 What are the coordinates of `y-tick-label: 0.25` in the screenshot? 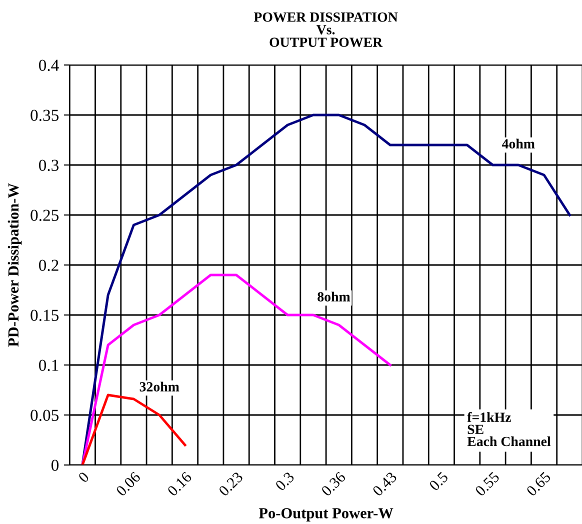 It's located at (44, 216).